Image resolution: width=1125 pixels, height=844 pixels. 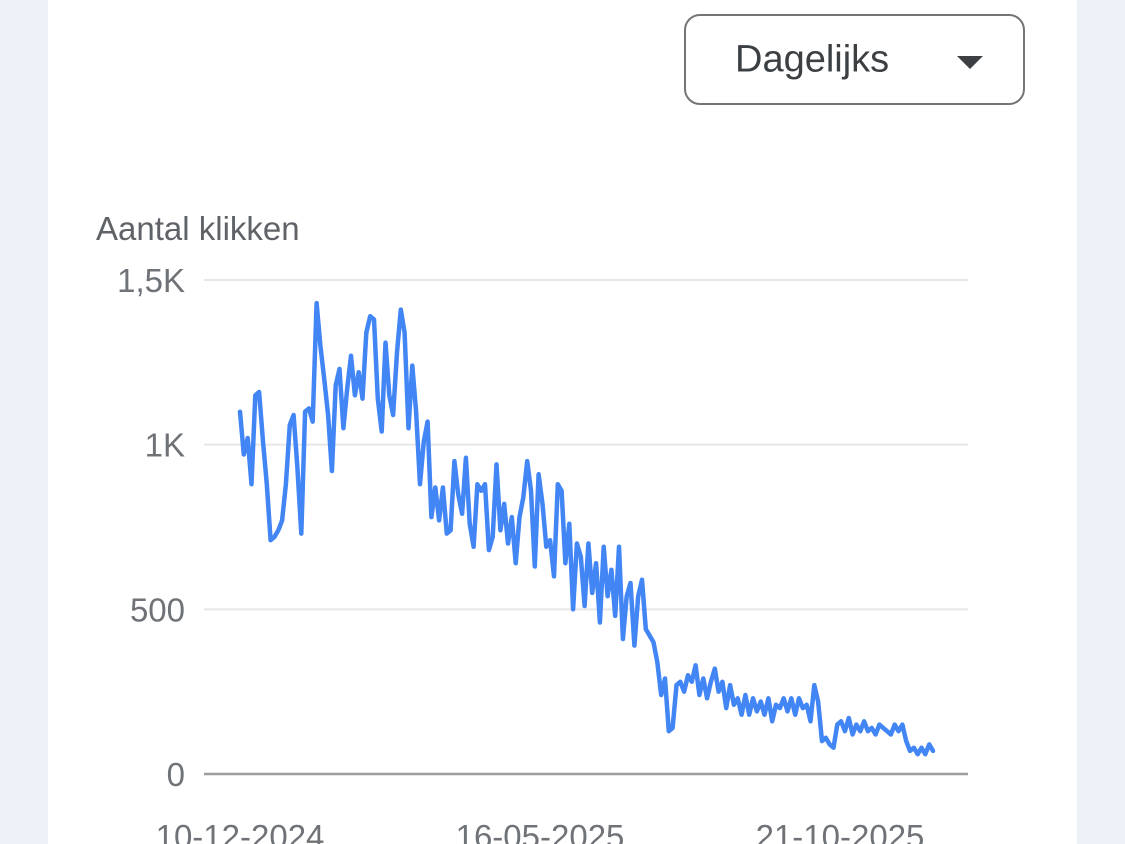 What do you see at coordinates (176, 774) in the screenshot?
I see `y-tick-label: 0` at bounding box center [176, 774].